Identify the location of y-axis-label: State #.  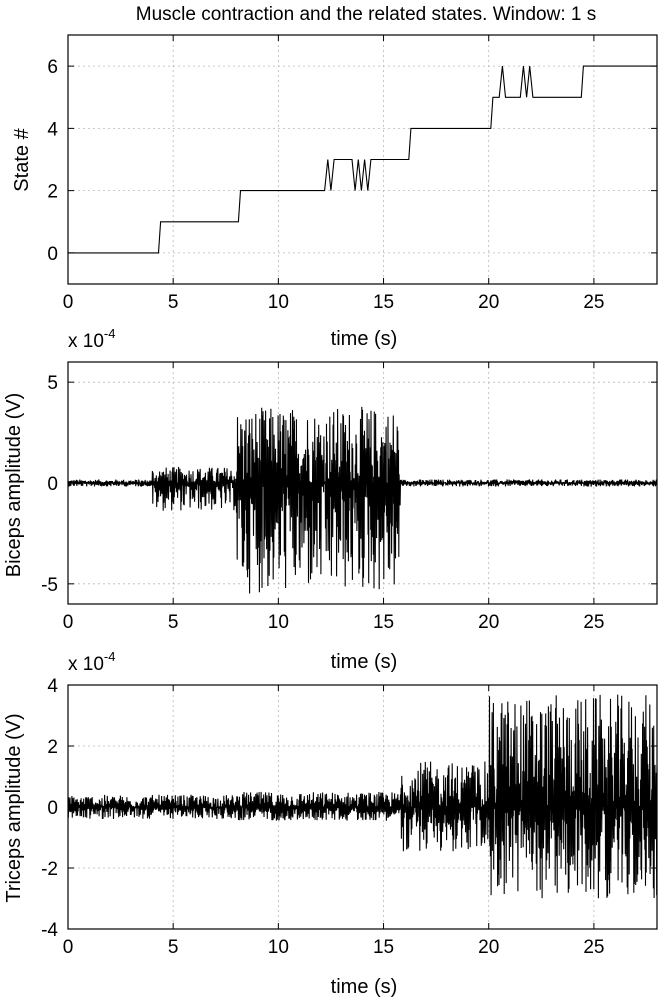
(22, 159).